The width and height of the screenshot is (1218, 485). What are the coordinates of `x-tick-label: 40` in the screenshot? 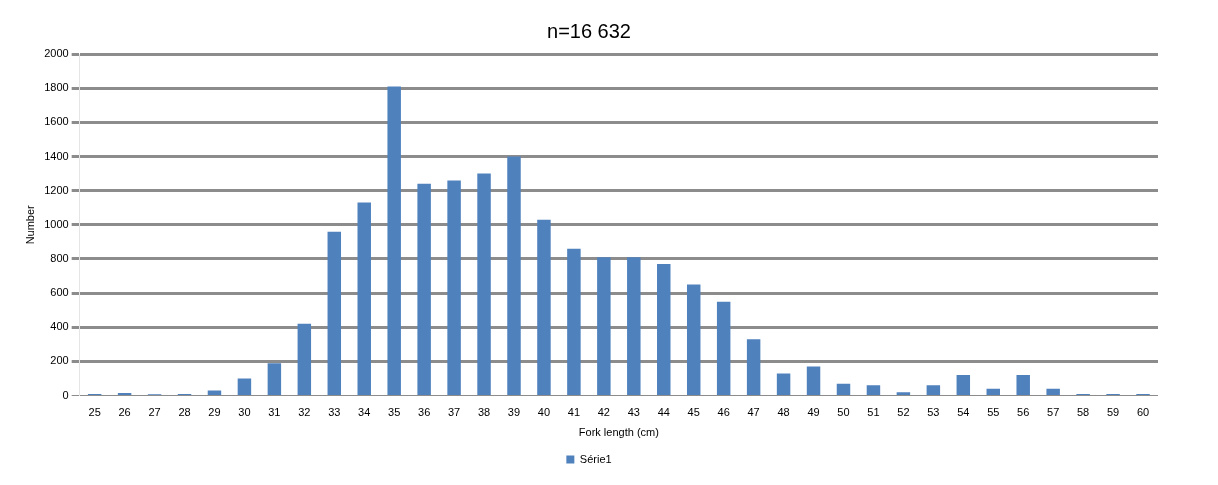 It's located at (544, 412).